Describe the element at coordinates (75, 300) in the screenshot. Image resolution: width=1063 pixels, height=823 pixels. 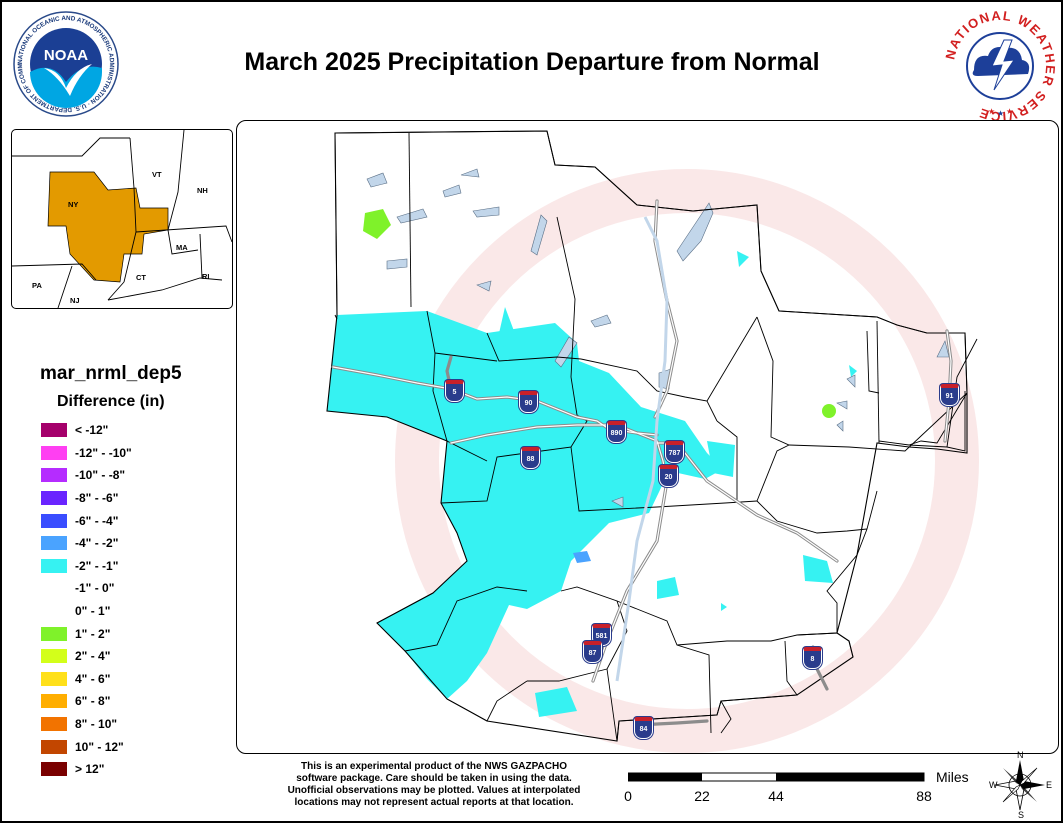
I see `inset-label-nj: NJ` at that location.